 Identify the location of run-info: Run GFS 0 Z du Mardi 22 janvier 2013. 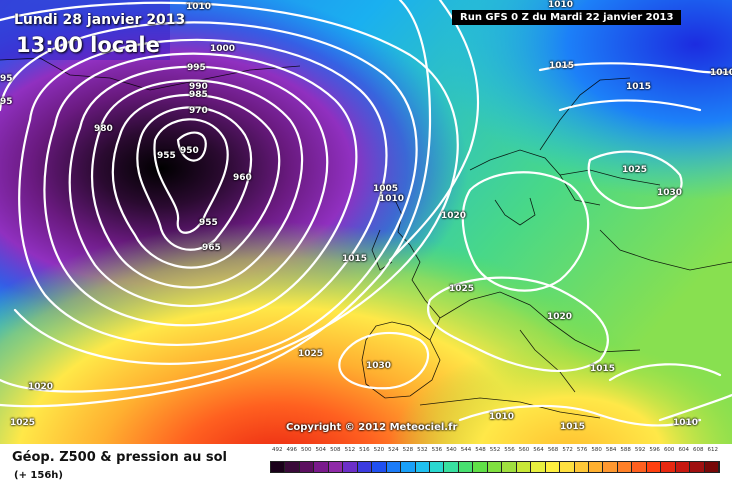
(567, 17).